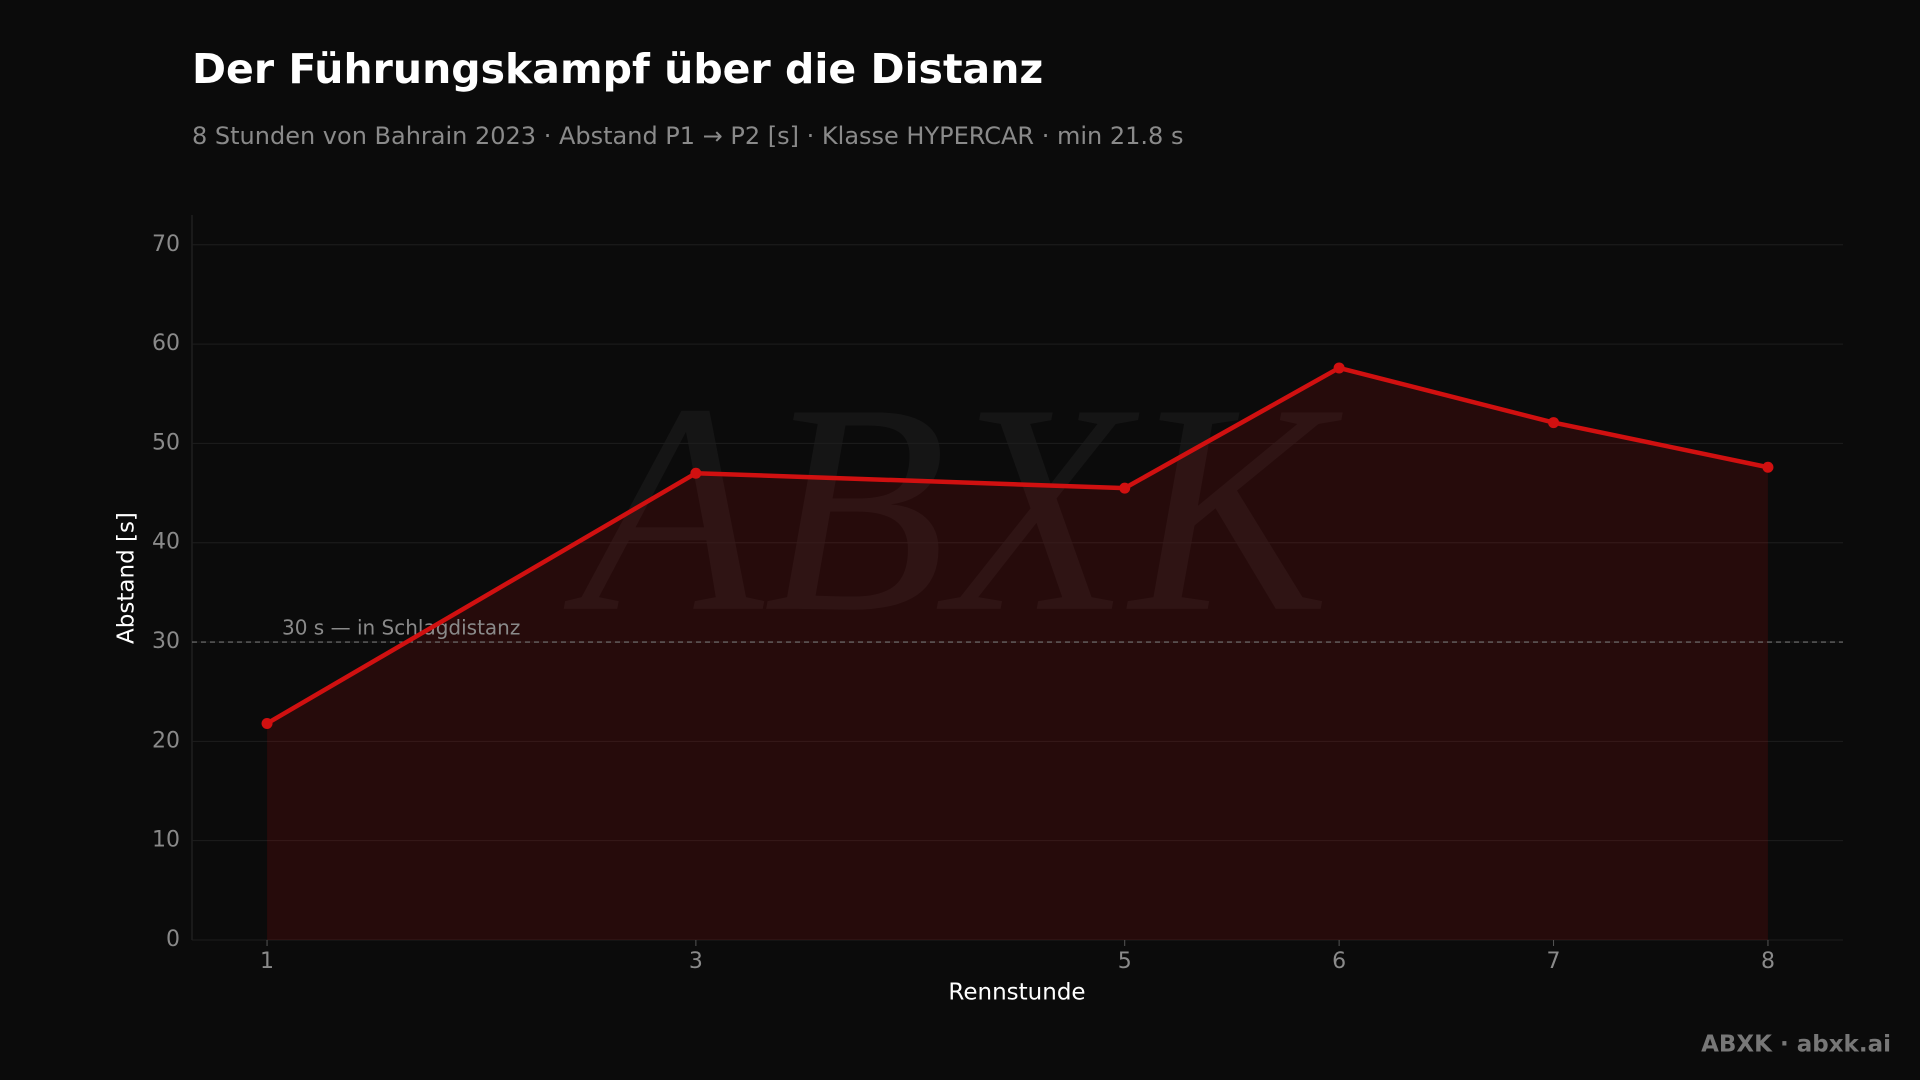 The height and width of the screenshot is (1080, 1920). Describe the element at coordinates (267, 961) in the screenshot. I see `x-tick-label: 1` at that location.